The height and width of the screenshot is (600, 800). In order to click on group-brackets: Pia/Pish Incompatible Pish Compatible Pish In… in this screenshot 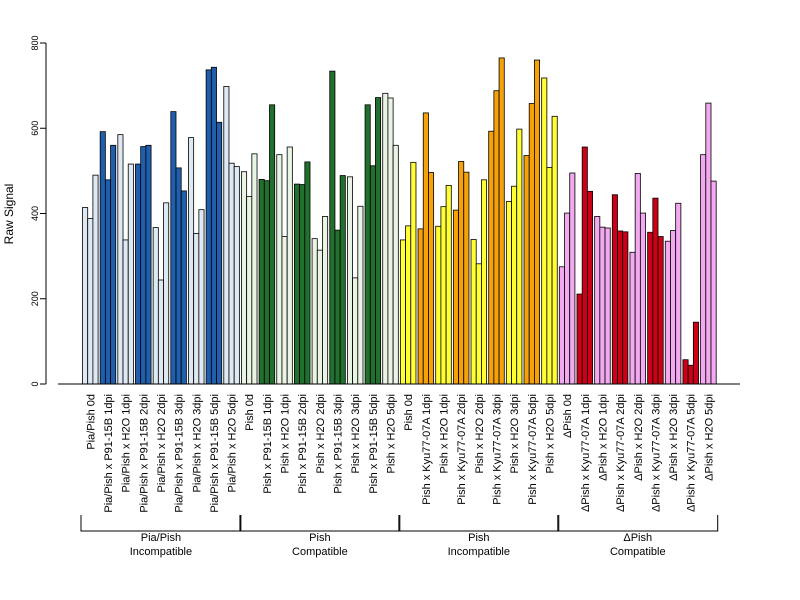, I will do `click(399, 536)`.